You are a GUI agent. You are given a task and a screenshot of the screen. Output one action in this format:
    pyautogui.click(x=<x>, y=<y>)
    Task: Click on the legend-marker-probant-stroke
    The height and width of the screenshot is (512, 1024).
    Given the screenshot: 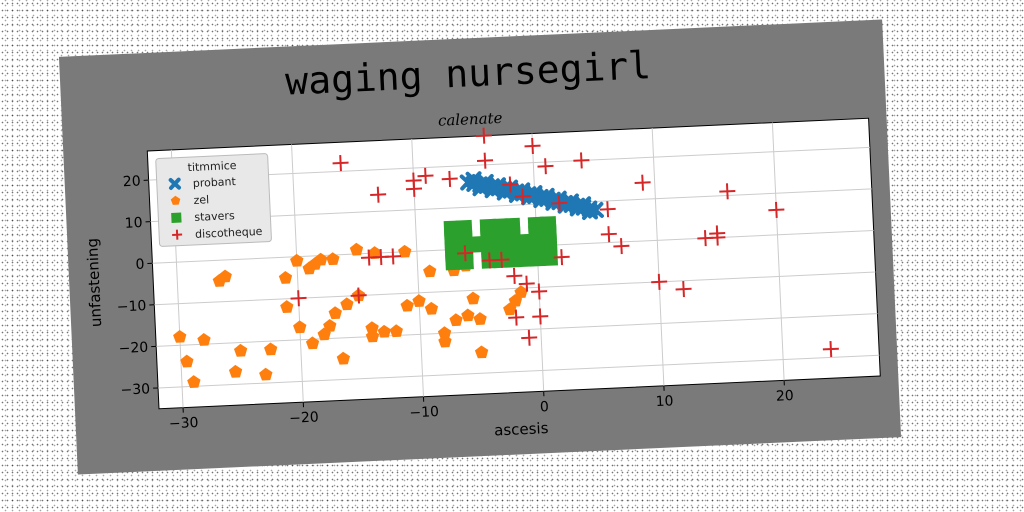 What is the action you would take?
    pyautogui.click(x=175, y=183)
    